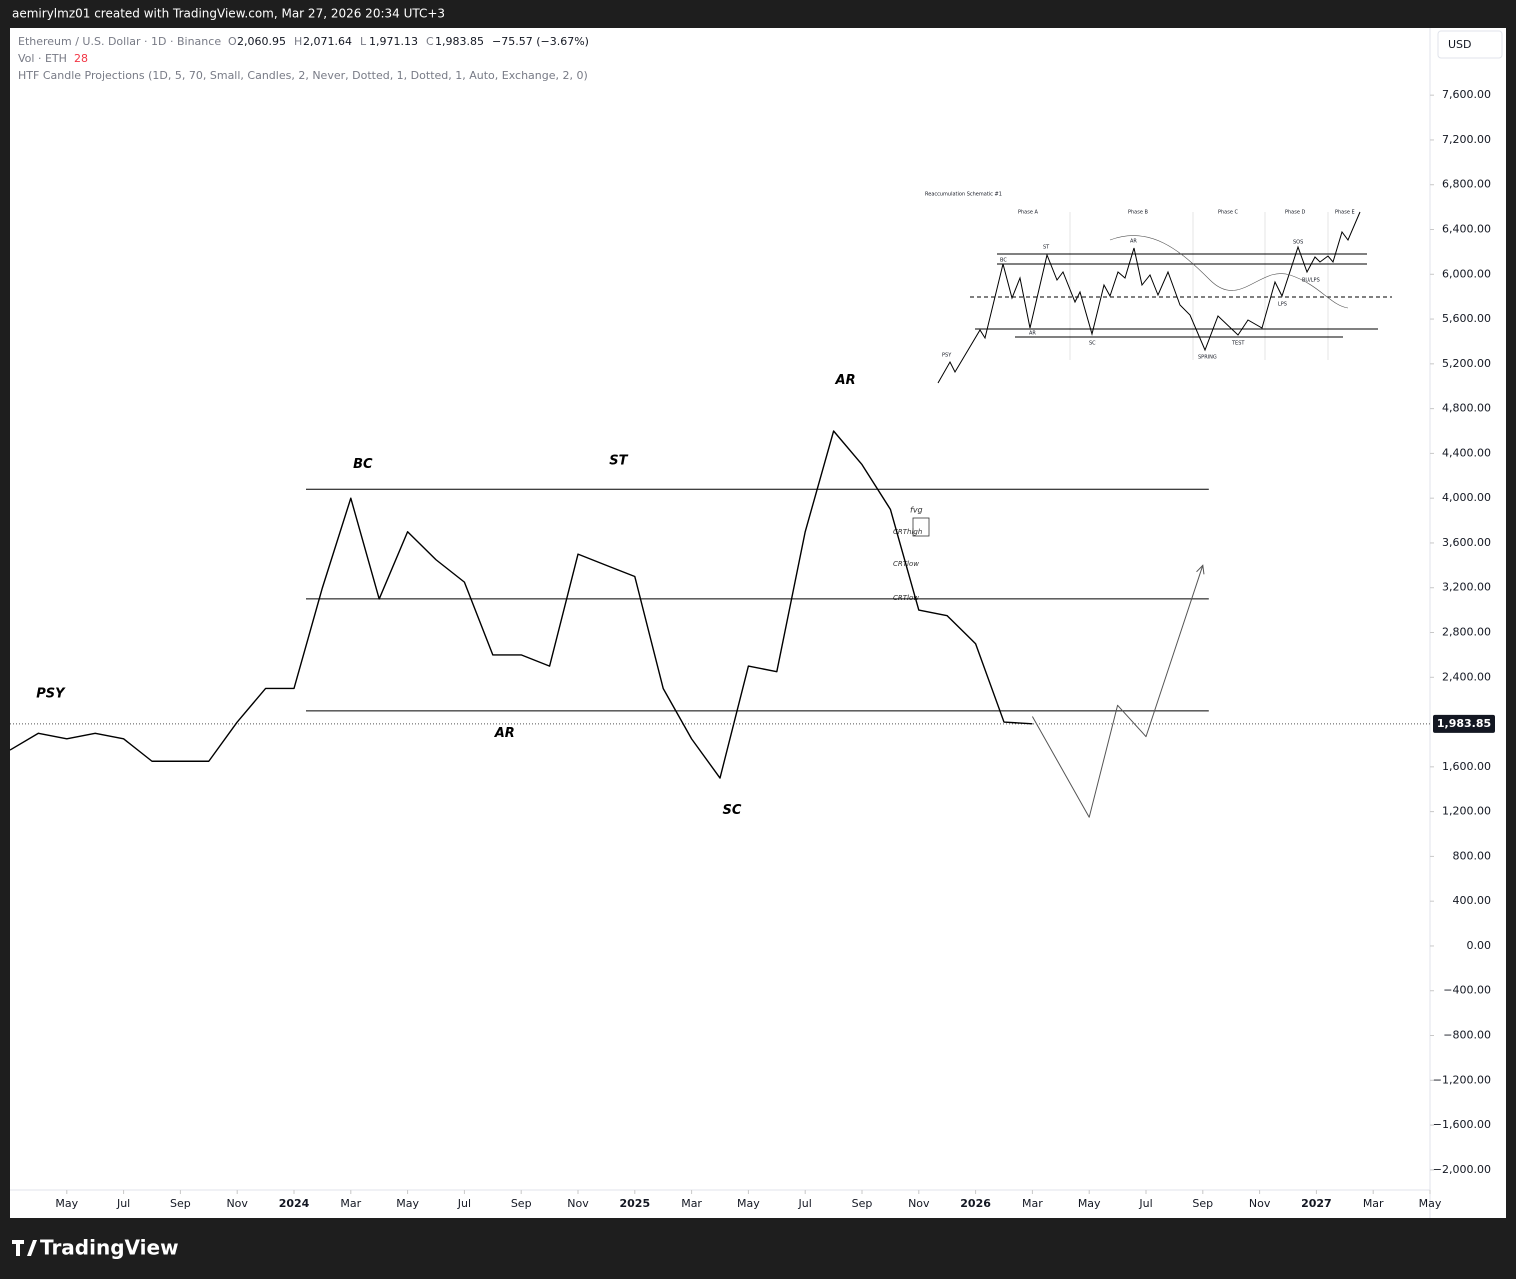  What do you see at coordinates (1117, 691) in the screenshot?
I see `projection-line` at bounding box center [1117, 691].